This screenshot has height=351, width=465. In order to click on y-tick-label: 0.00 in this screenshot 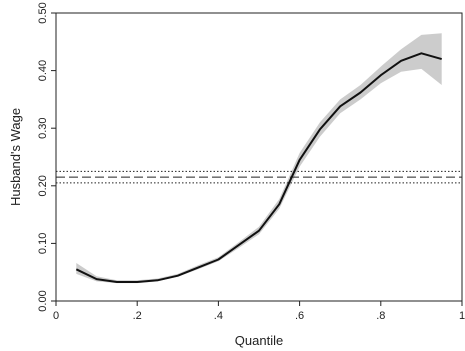, I will do `click(43, 300)`.